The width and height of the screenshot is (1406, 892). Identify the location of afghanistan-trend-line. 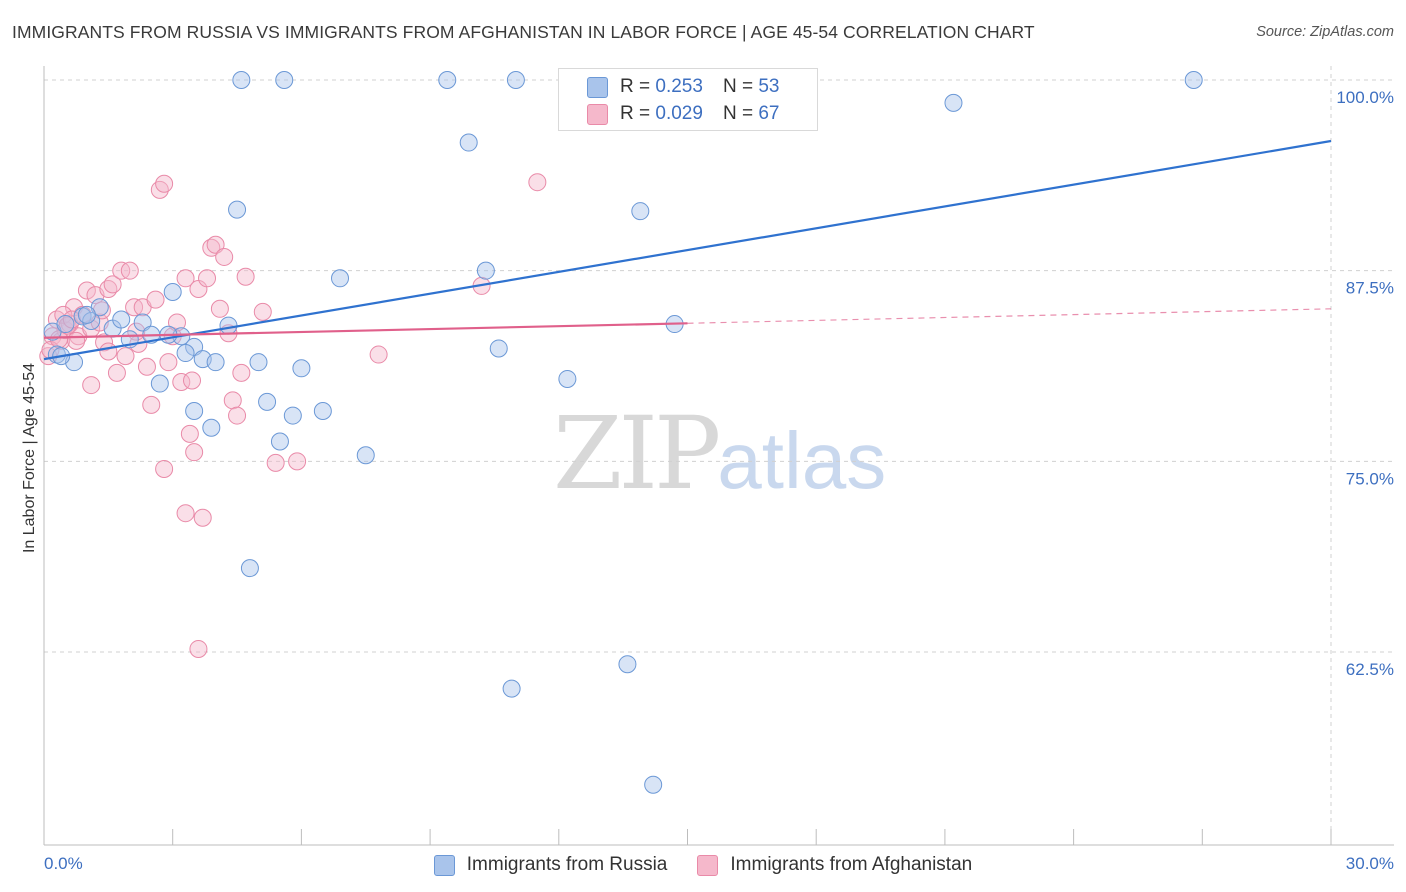
(365, 330).